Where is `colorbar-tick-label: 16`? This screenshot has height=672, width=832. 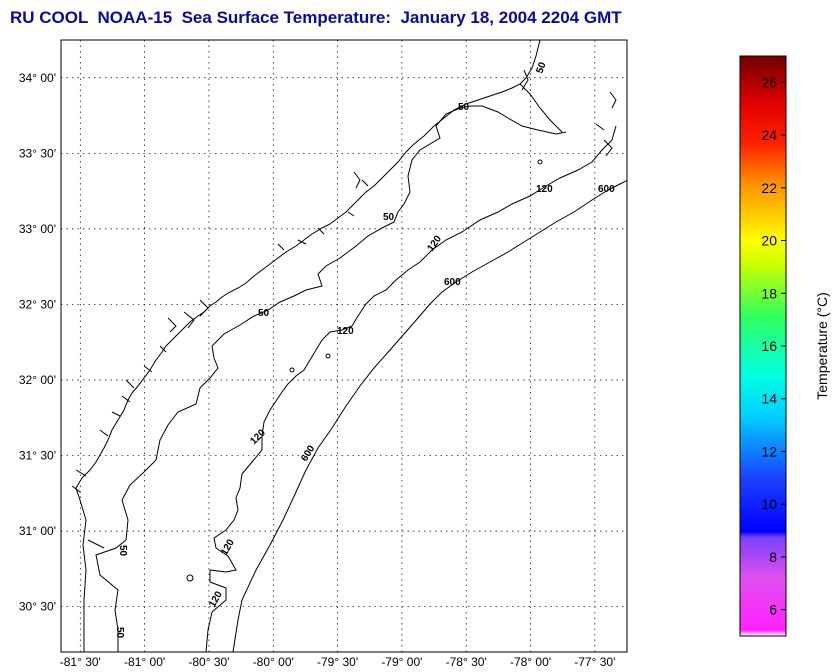 colorbar-tick-label: 16 is located at coordinates (769, 346).